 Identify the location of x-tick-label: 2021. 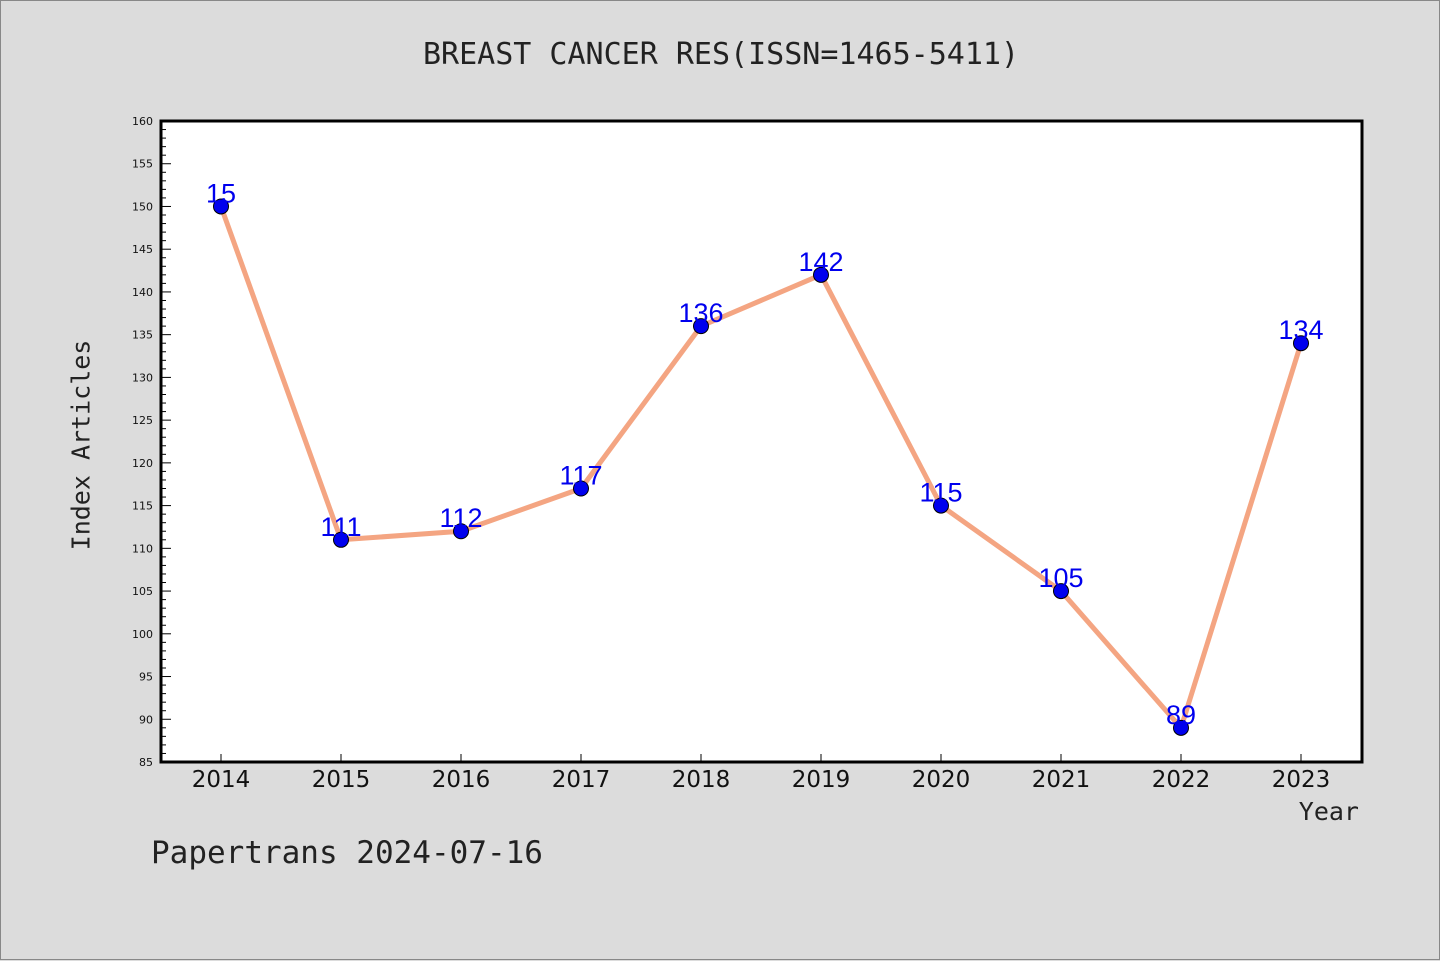
(1061, 780).